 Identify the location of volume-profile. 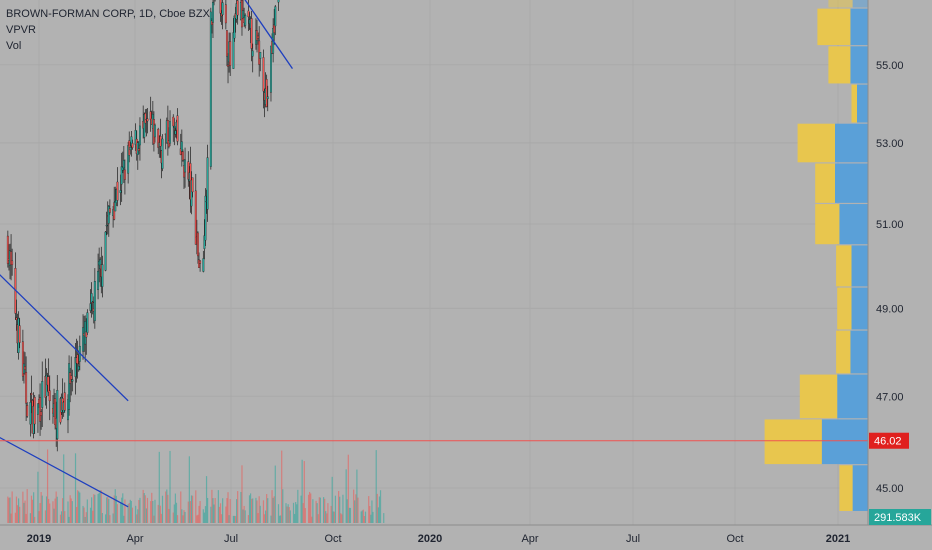
(816, 255).